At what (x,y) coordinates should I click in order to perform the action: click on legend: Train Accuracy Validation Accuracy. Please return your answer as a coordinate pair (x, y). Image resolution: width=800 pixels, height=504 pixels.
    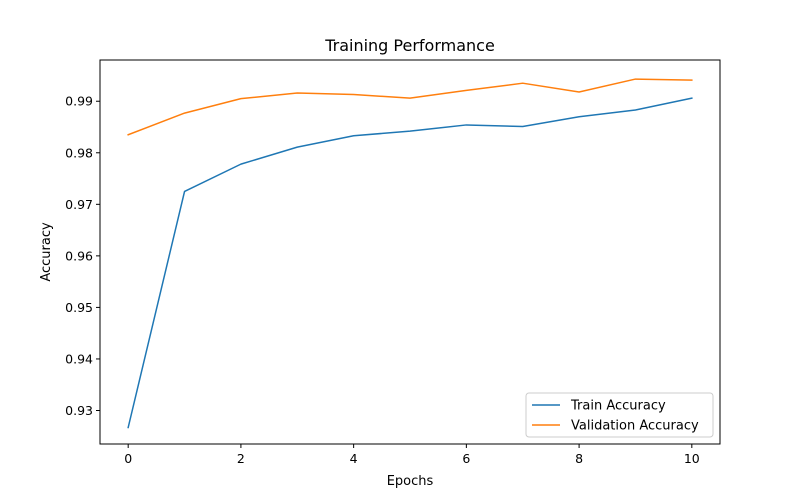
    Looking at the image, I should click on (619, 415).